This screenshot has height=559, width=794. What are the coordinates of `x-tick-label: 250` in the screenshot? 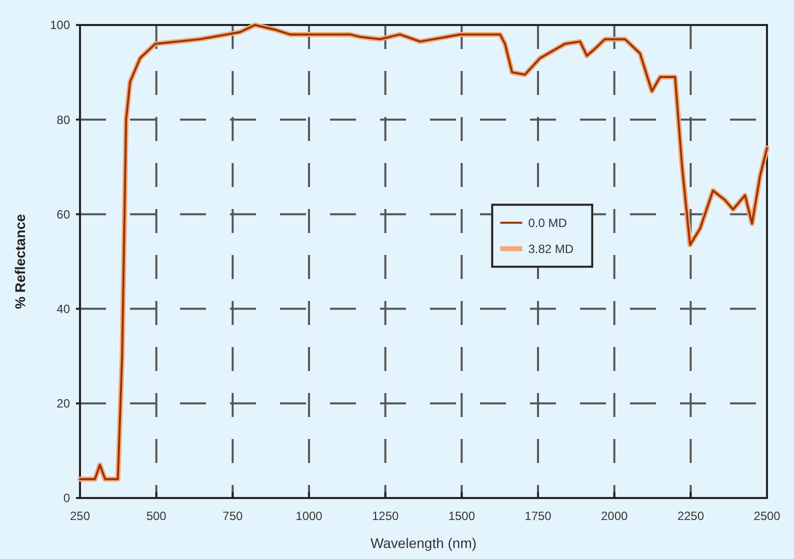 It's located at (80, 516).